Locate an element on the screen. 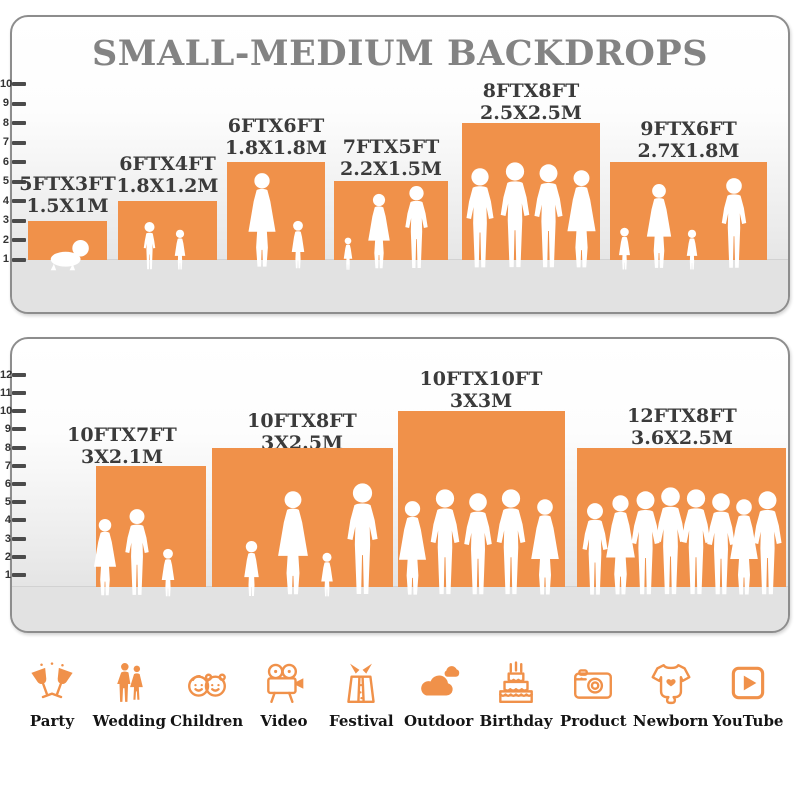 This screenshot has width=800, height=800. silhouette-family-of-four is located at coordinates (683, 224).